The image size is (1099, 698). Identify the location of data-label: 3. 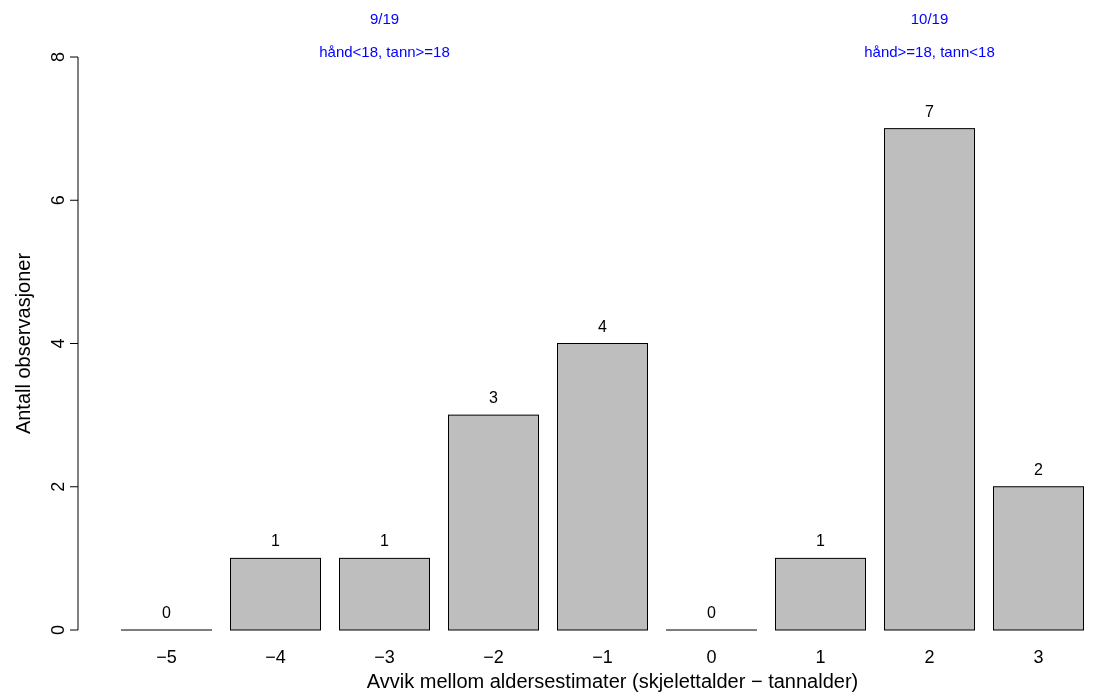
(494, 398).